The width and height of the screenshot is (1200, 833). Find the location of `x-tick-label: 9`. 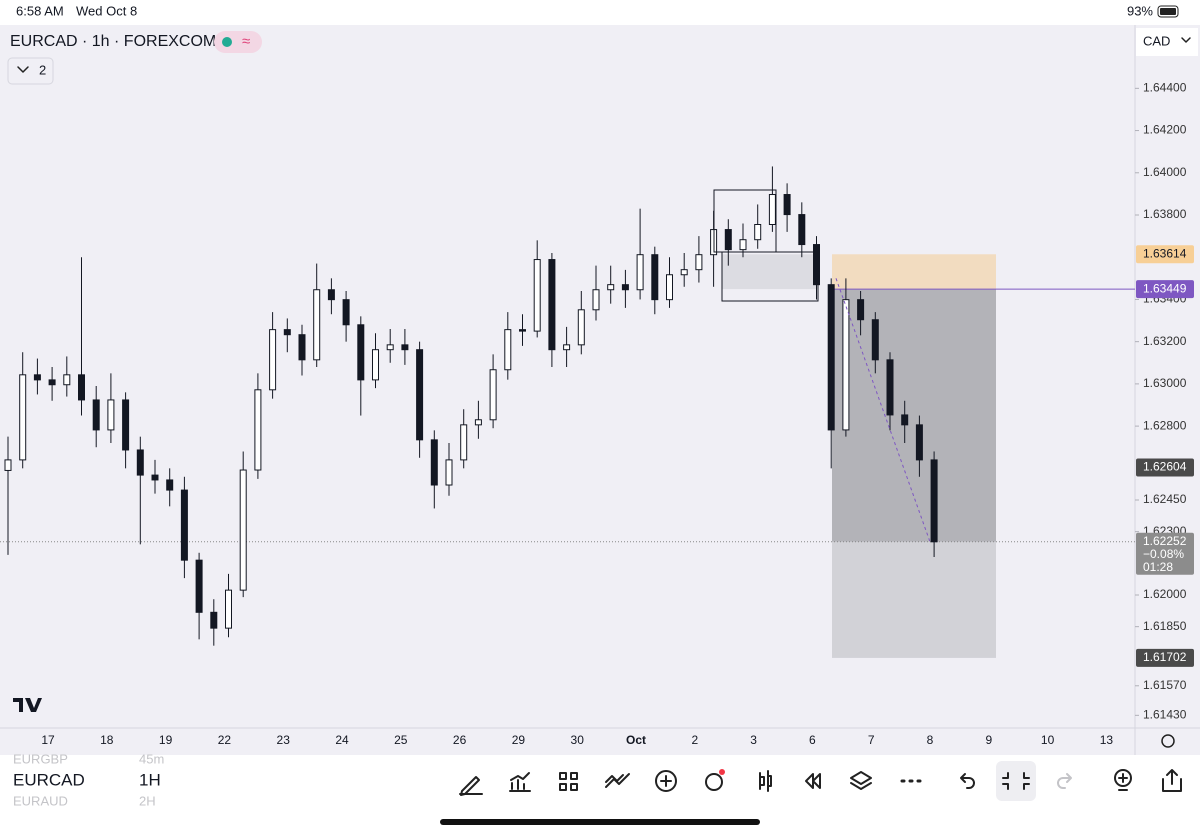

x-tick-label: 9 is located at coordinates (988, 740).